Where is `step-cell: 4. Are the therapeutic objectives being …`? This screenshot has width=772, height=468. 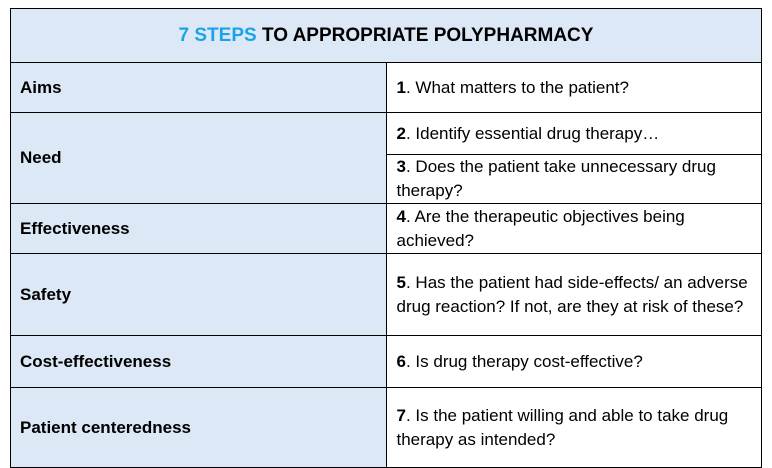 step-cell: 4. Are the therapeutic objectives being … is located at coordinates (573, 228).